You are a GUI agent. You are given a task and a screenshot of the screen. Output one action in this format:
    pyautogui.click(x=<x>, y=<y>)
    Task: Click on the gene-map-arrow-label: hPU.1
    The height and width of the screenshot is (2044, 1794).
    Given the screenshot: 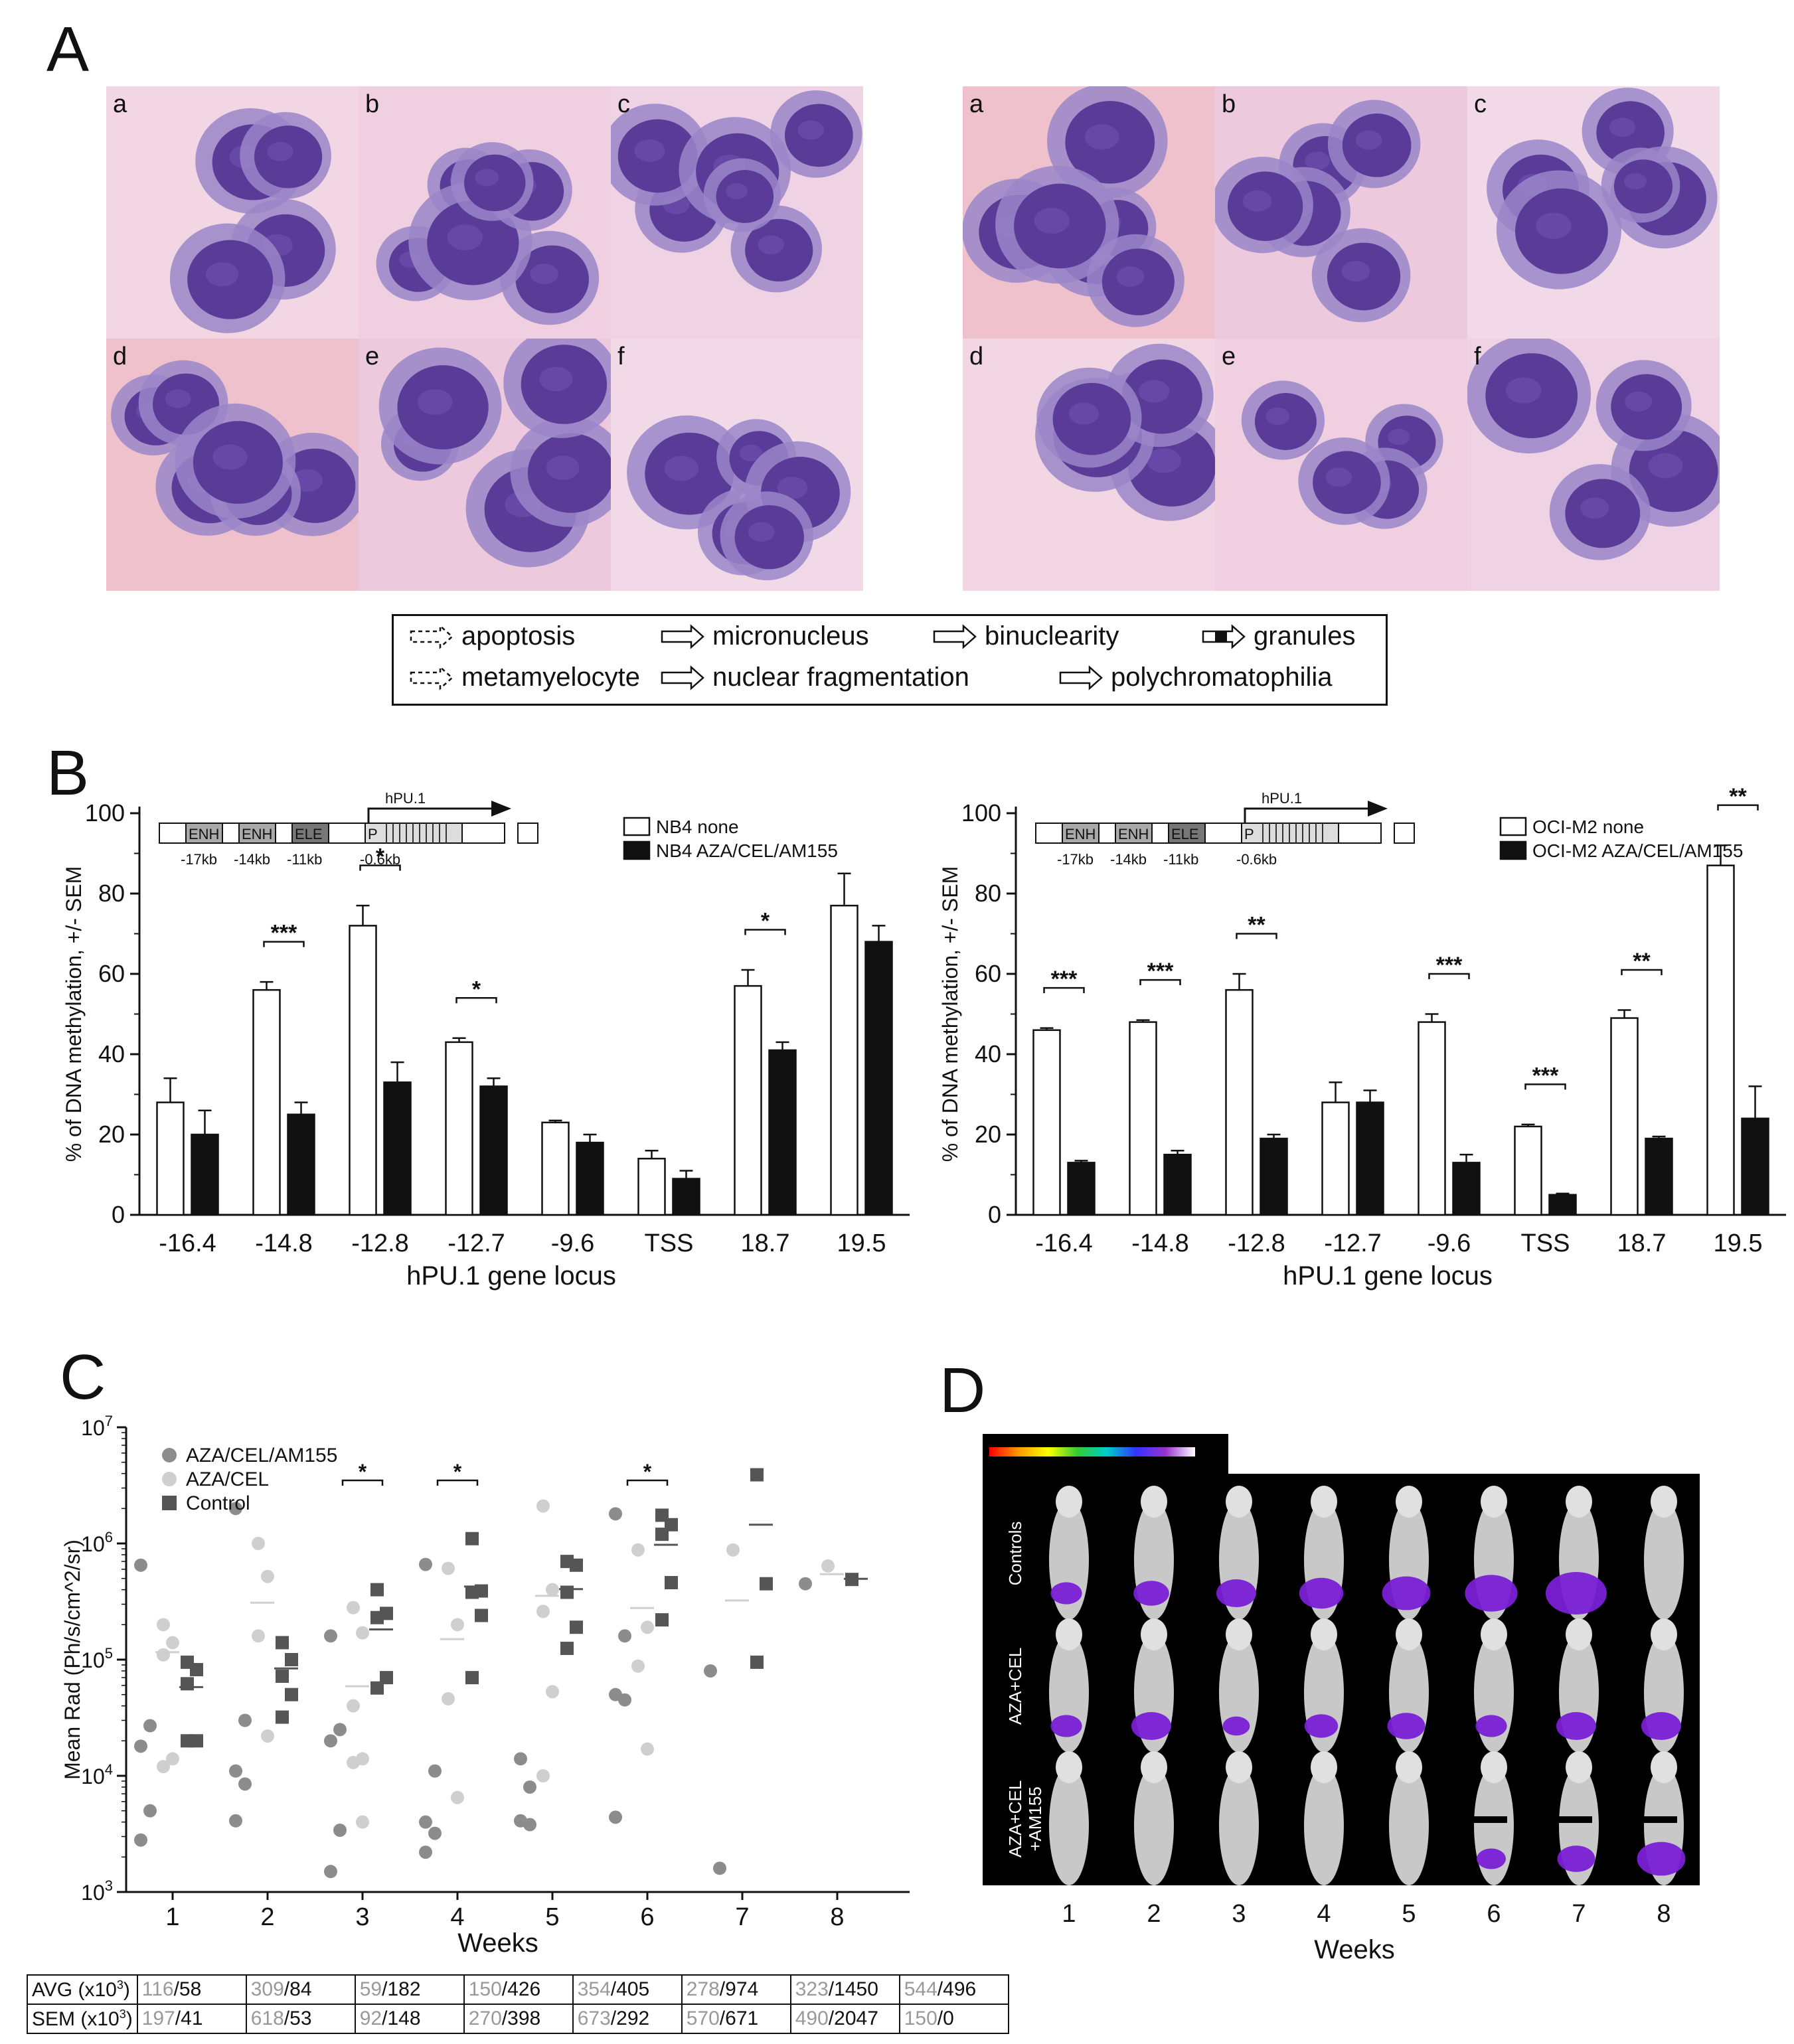 What is the action you would take?
    pyautogui.click(x=1282, y=798)
    